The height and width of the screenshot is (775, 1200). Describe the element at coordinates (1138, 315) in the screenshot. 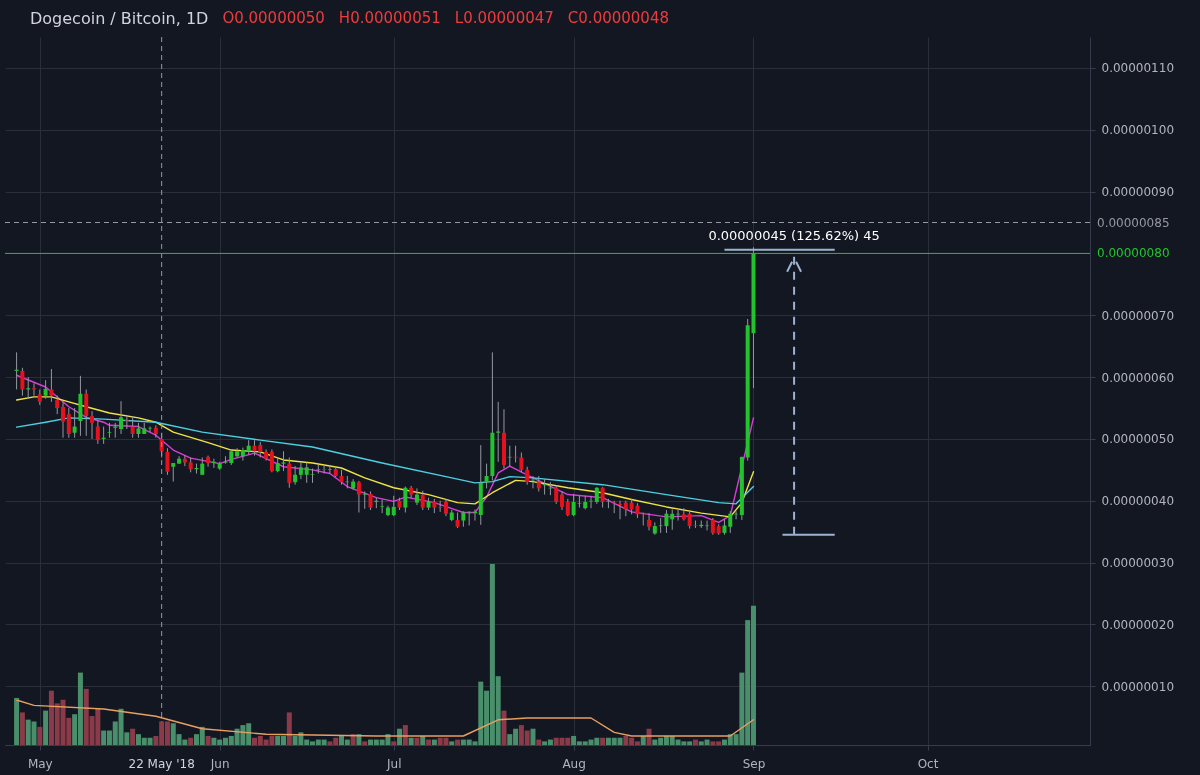

I see `y-tick-label: 0.00000070` at that location.